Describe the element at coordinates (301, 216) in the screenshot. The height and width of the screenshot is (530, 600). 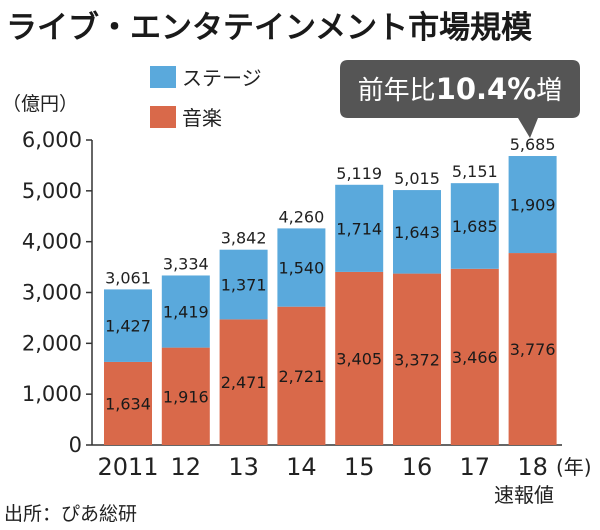
I see `bar-total-label: 4,260` at that location.